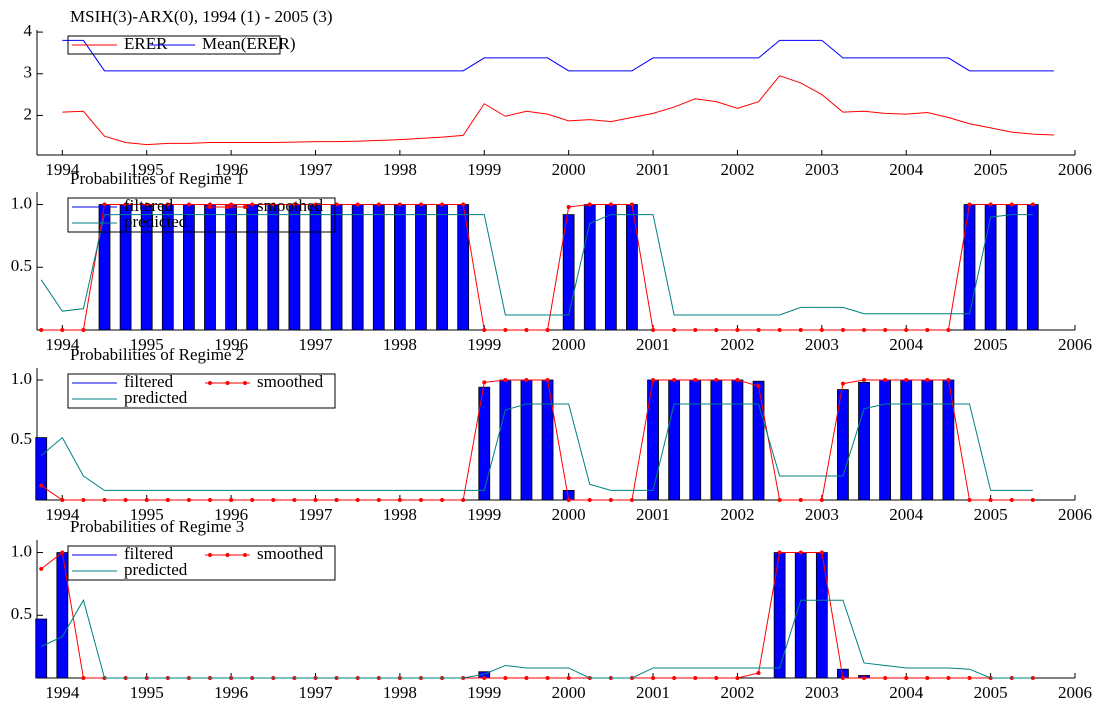 Image resolution: width=1111 pixels, height=708 pixels. Describe the element at coordinates (231, 344) in the screenshot. I see `x-tick-label: 1996` at that location.